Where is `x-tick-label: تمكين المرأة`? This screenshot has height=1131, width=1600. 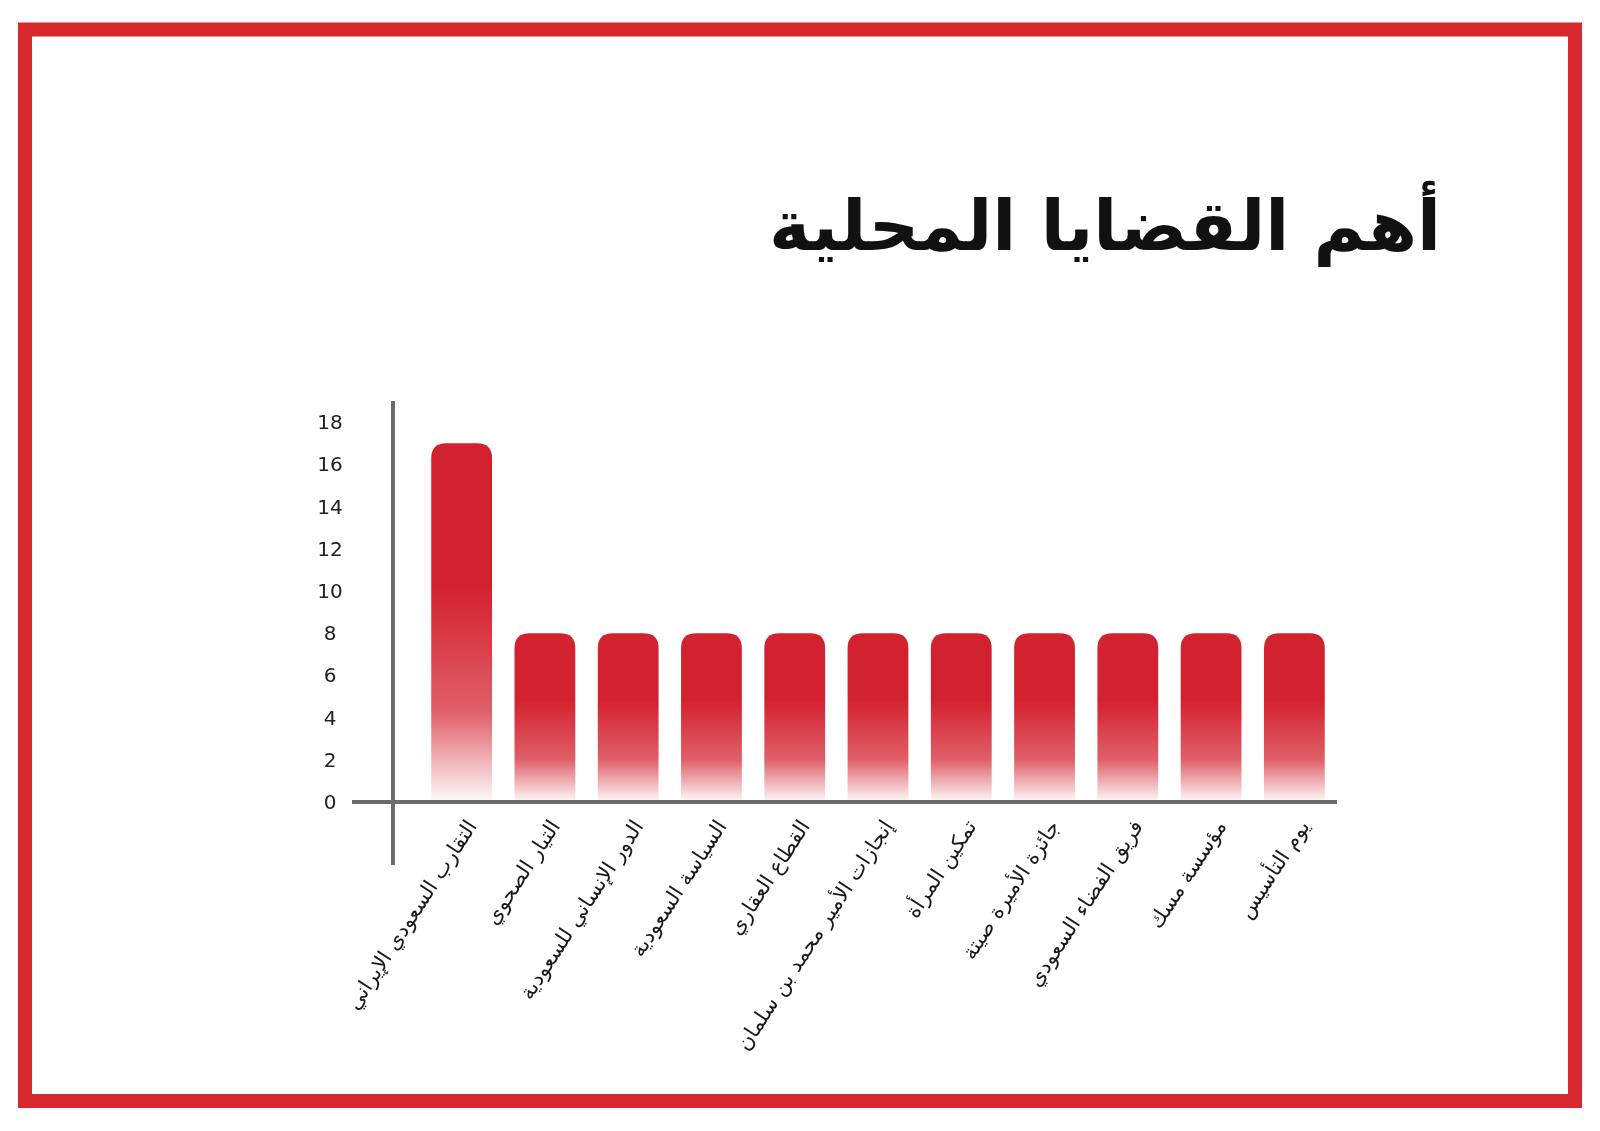
x-tick-label: تمكين المرأة is located at coordinates (941, 869).